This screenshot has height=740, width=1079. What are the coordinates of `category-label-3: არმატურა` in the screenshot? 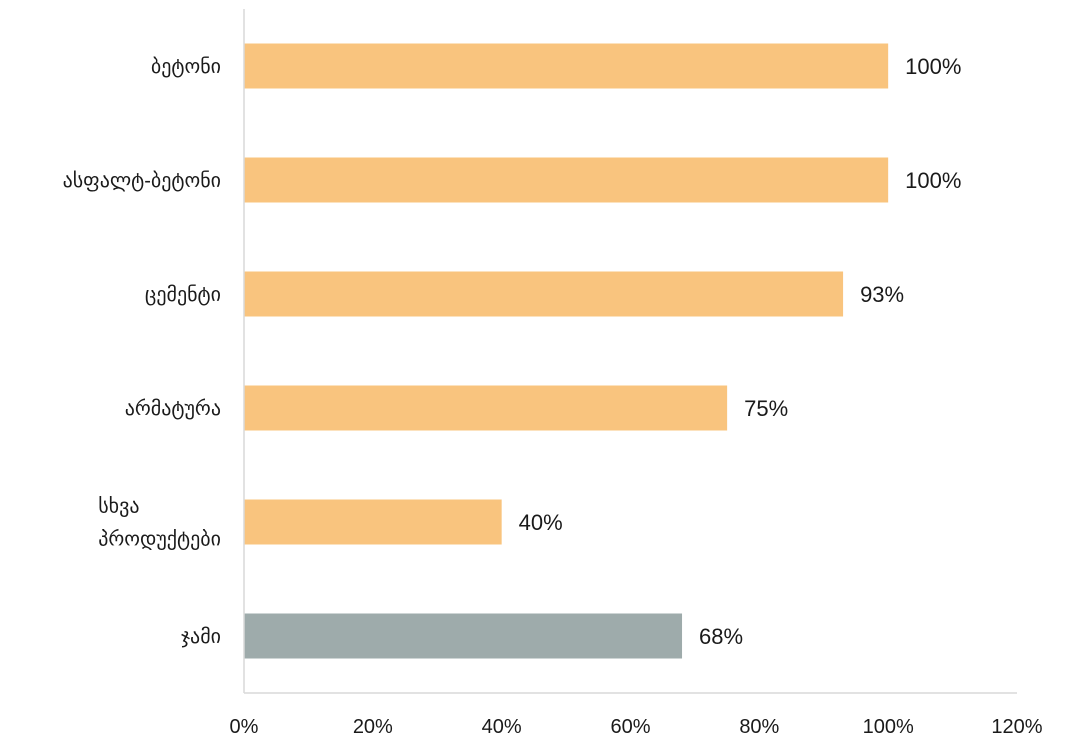 It's located at (173, 409).